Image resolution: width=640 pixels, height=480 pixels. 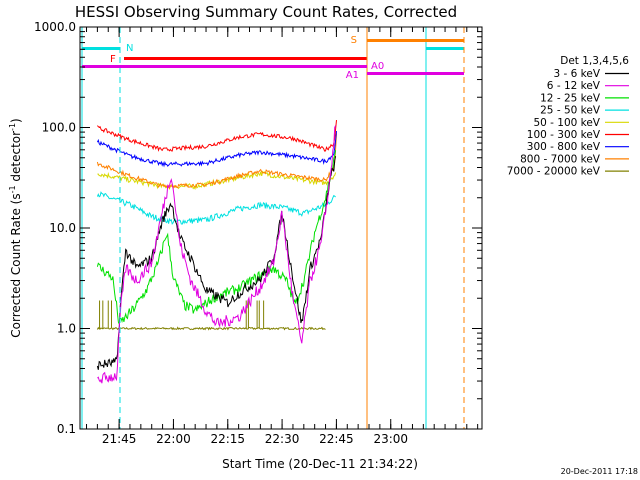 What do you see at coordinates (574, 86) in the screenshot?
I see `legend-label-1: 6 - 12 keV` at bounding box center [574, 86].